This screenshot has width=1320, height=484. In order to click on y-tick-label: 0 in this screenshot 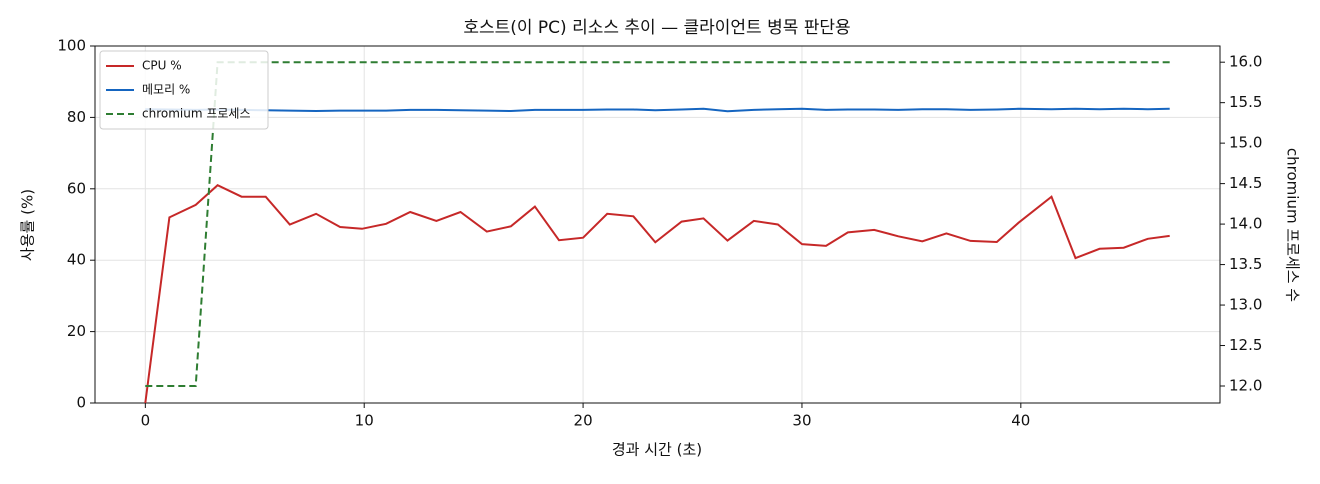, I will do `click(81, 403)`.